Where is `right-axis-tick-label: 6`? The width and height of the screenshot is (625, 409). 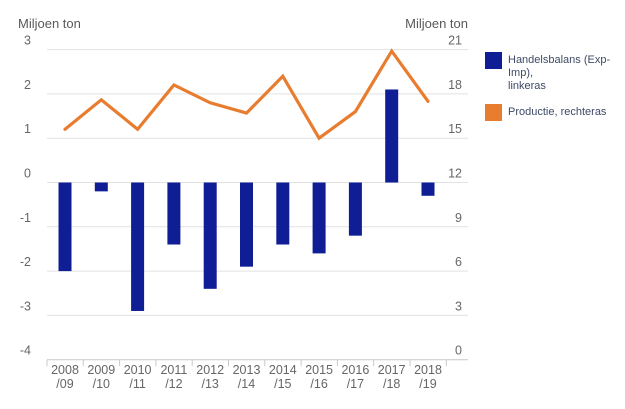
right-axis-tick-label: 6 is located at coordinates (458, 262).